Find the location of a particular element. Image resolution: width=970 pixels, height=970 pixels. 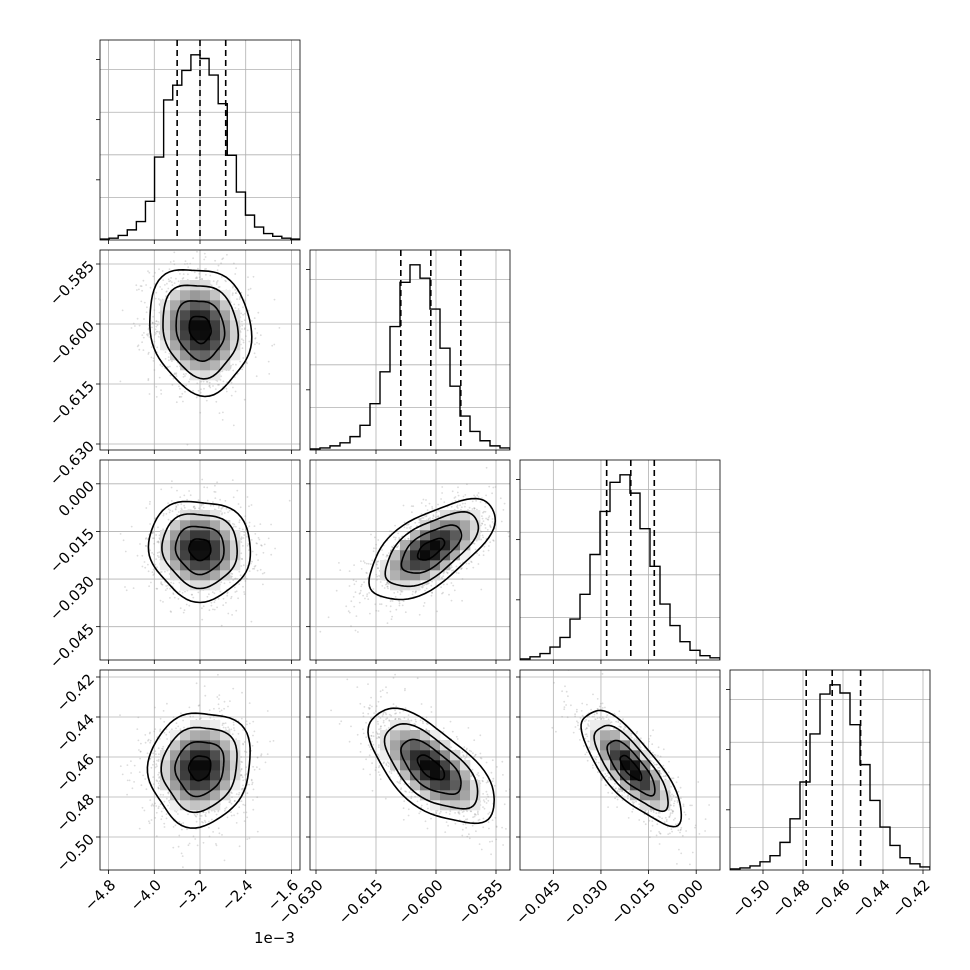

panel-frame is located at coordinates (410, 560).